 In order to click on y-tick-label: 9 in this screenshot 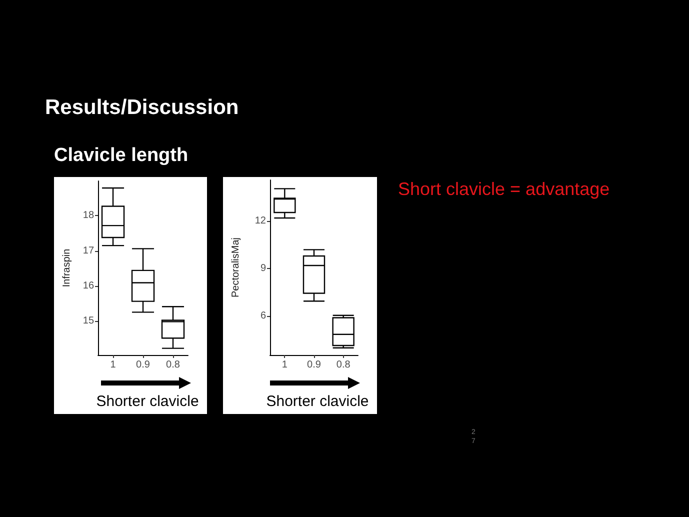, I will do `click(263, 268)`.